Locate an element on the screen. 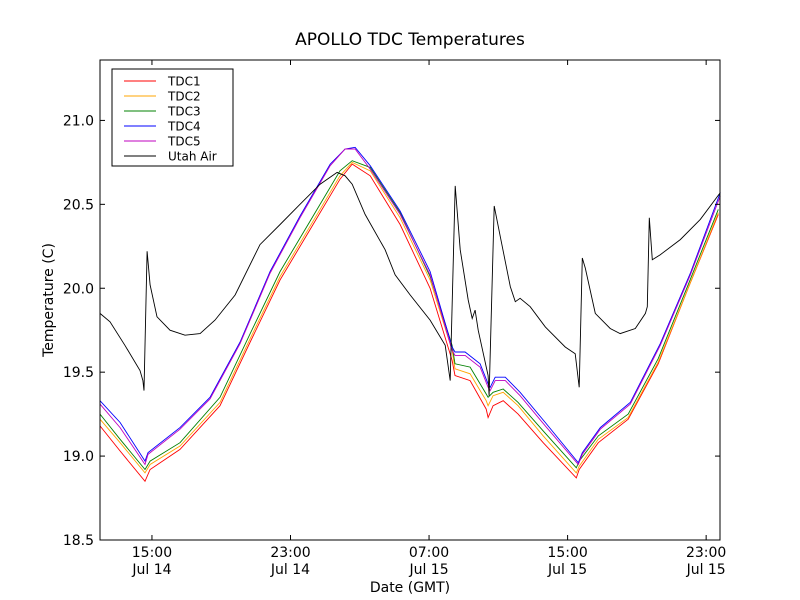 This screenshot has width=800, height=600. legend-label: TDC5 is located at coordinates (184, 142).